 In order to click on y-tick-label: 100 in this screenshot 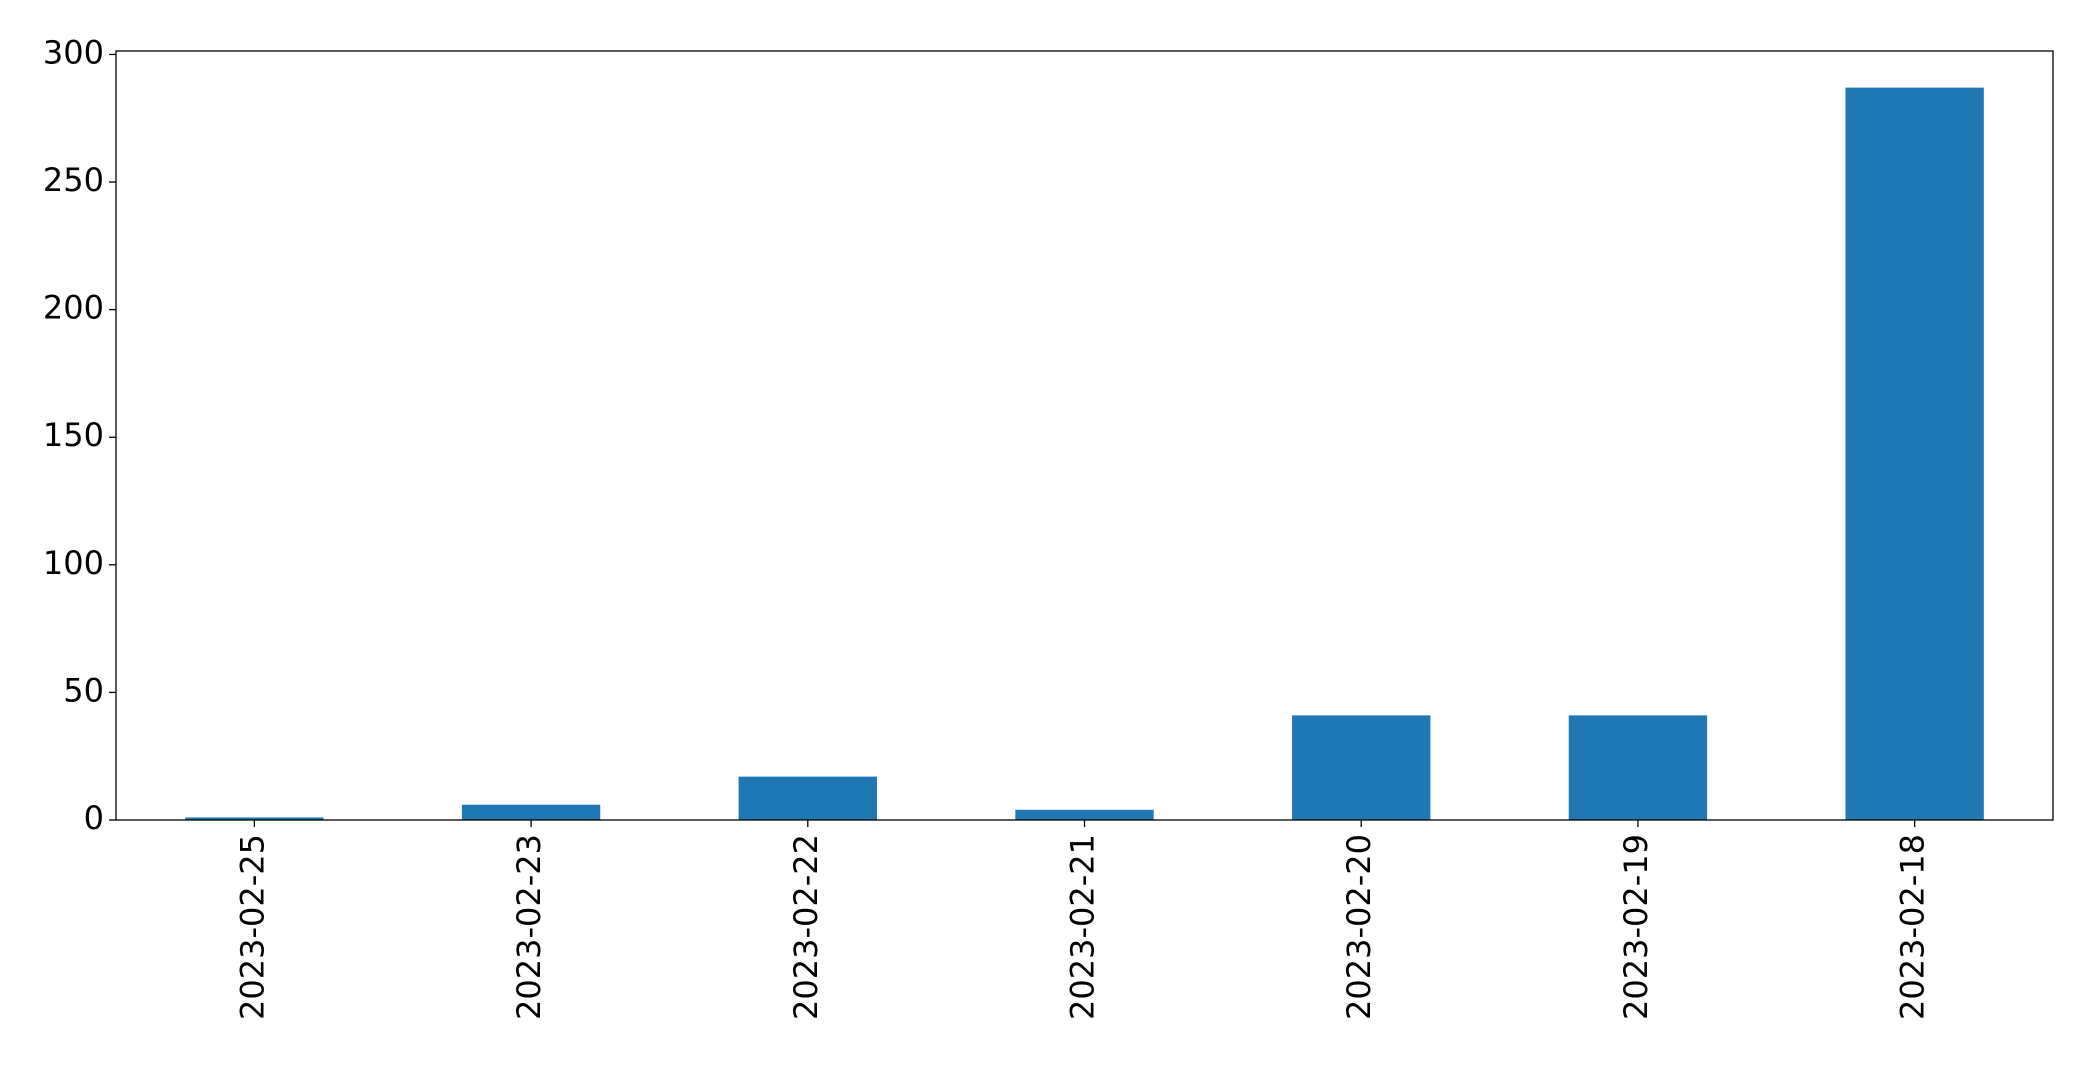, I will do `click(73, 563)`.